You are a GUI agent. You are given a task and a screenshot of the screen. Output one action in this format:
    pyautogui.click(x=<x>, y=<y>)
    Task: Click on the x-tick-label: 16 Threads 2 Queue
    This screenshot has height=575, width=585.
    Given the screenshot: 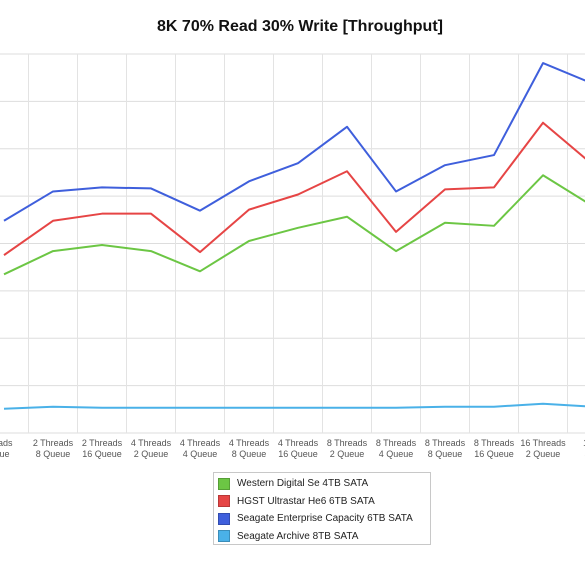 What is the action you would take?
    pyautogui.click(x=543, y=448)
    